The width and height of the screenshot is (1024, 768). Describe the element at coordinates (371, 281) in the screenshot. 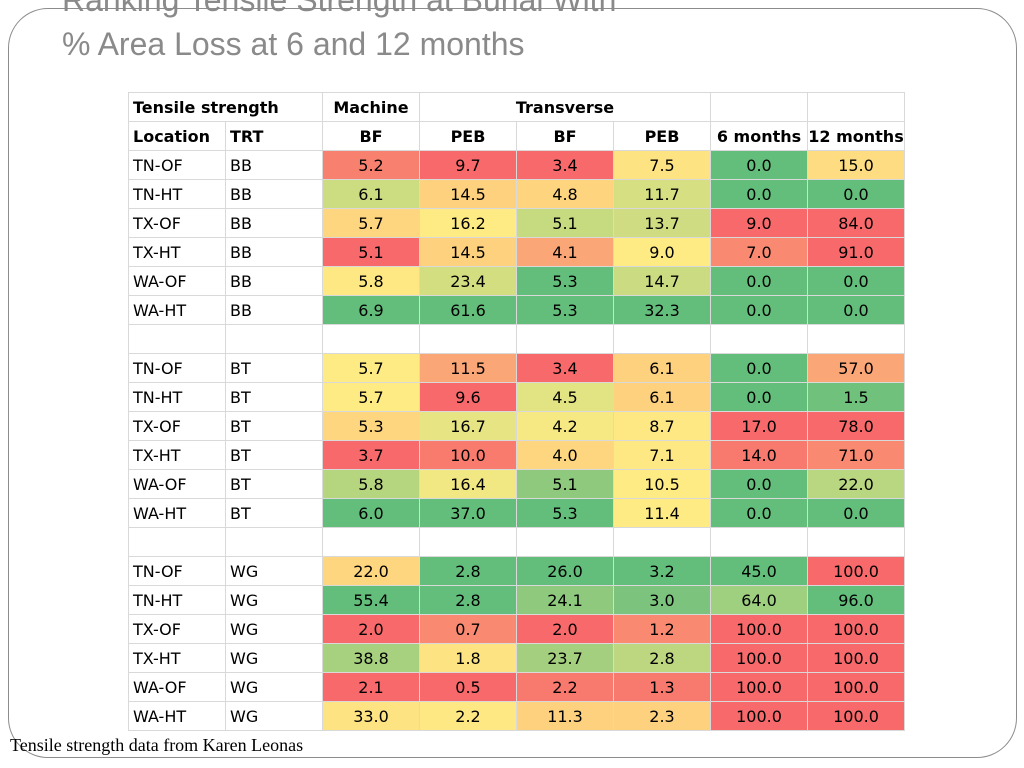

I see `machine-bf-cell: 5.8` at that location.